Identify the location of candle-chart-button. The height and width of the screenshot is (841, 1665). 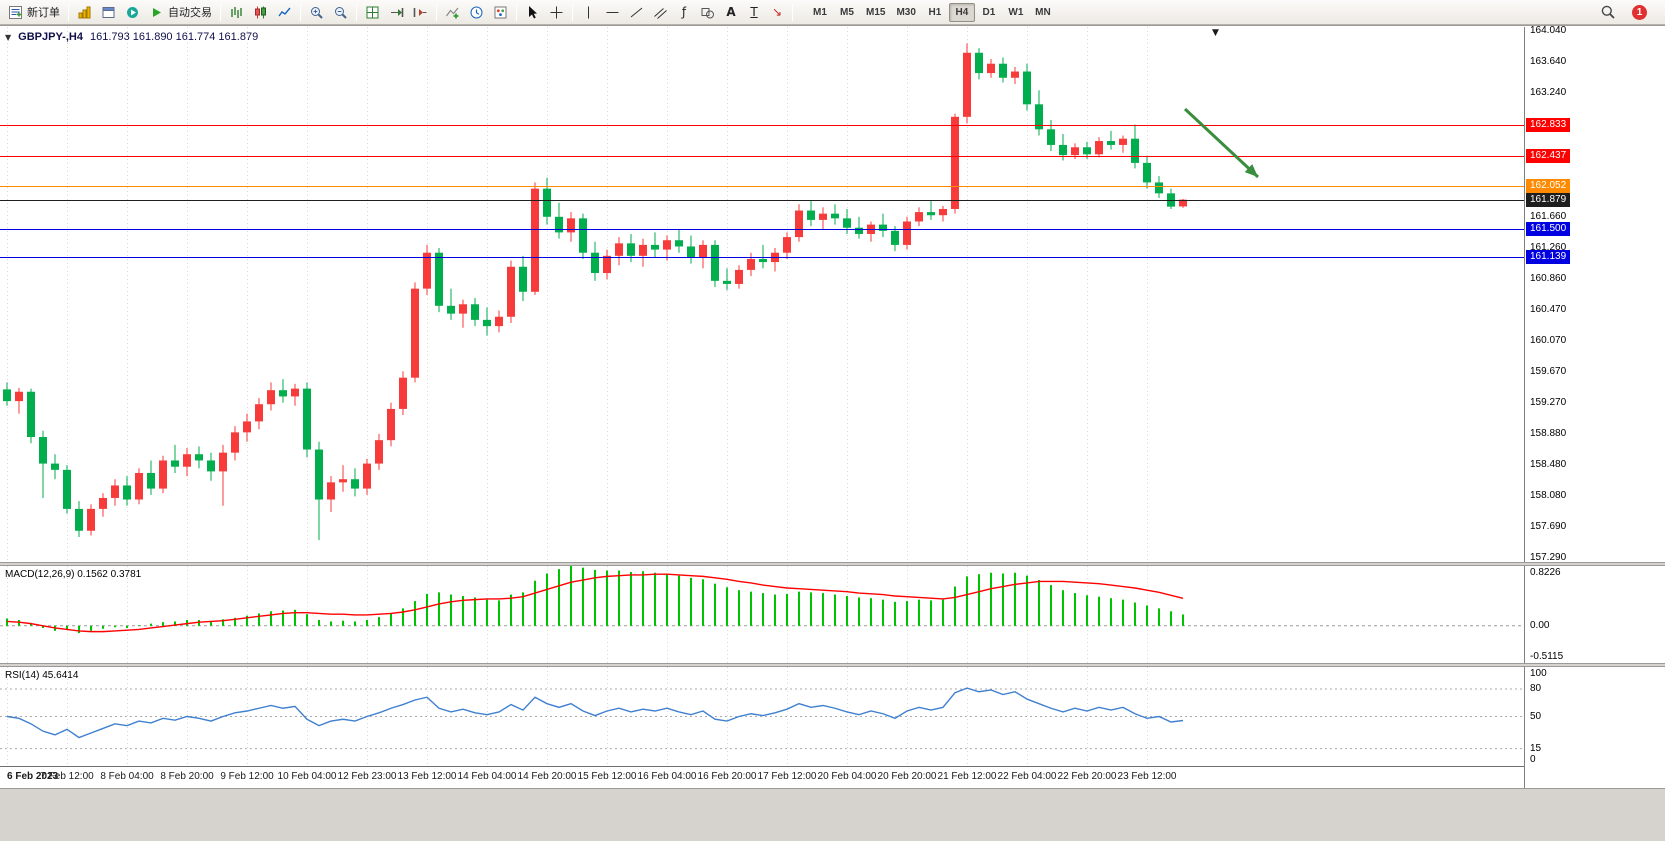
(260, 12).